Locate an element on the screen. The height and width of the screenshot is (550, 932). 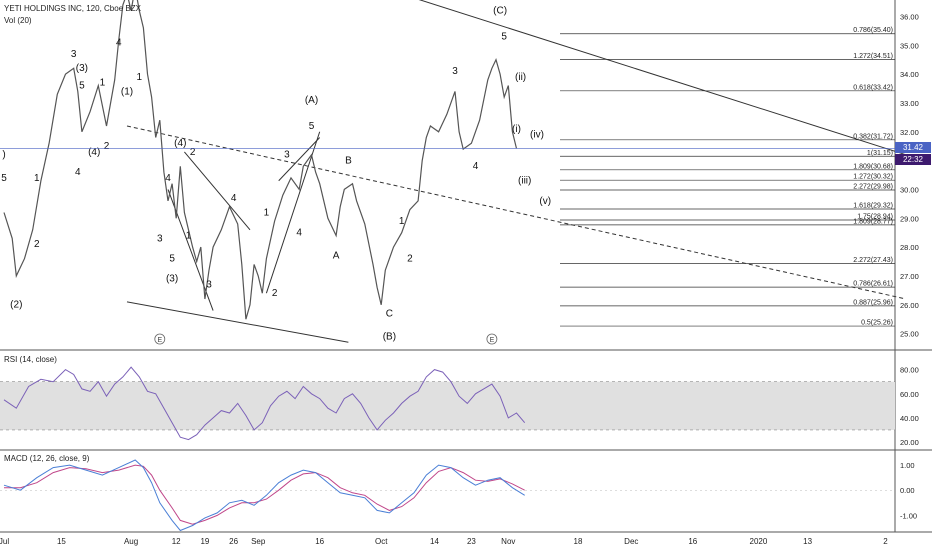
countdown-tag: 22:32 is located at coordinates (913, 160).